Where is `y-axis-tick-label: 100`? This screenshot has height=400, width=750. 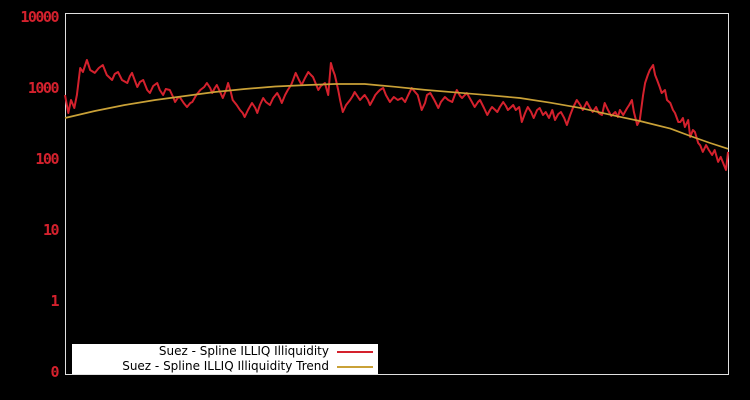
y-axis-tick-label: 100 is located at coordinates (47, 159).